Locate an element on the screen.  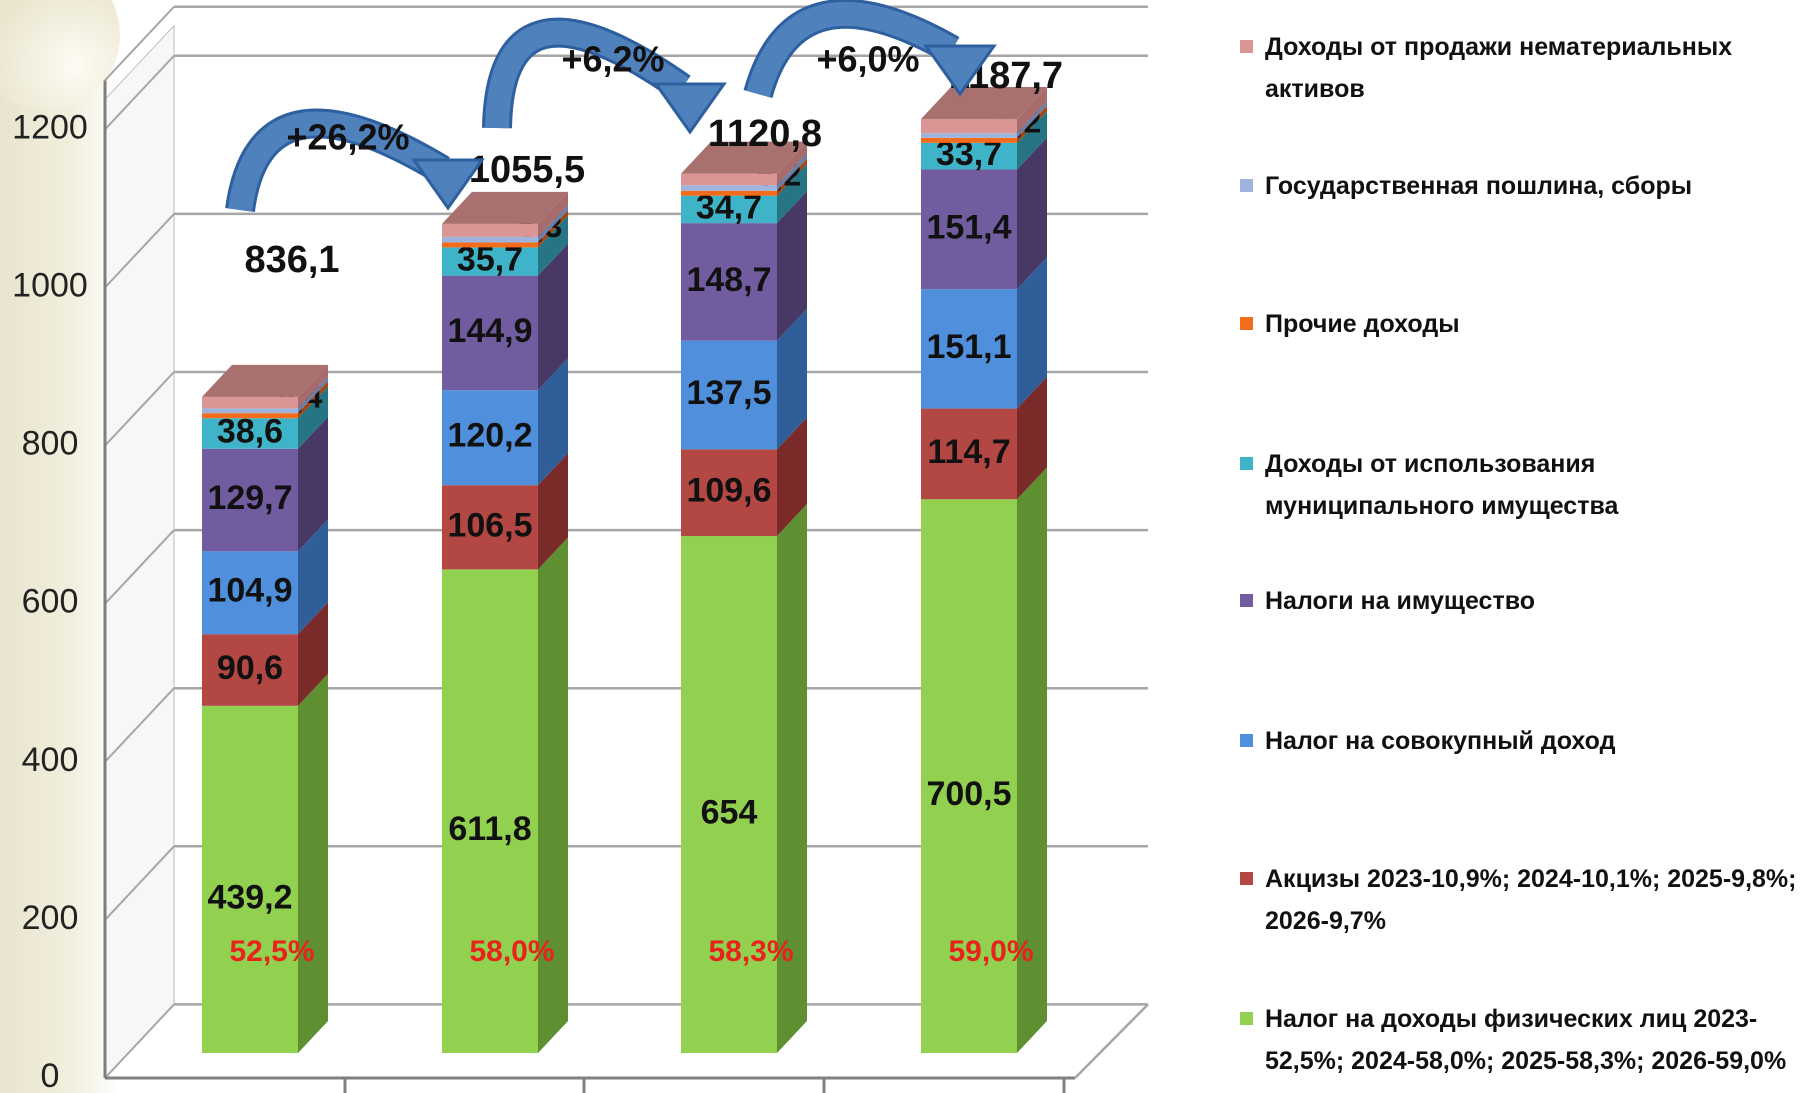
total-label: 1055,5 is located at coordinates (527, 170).